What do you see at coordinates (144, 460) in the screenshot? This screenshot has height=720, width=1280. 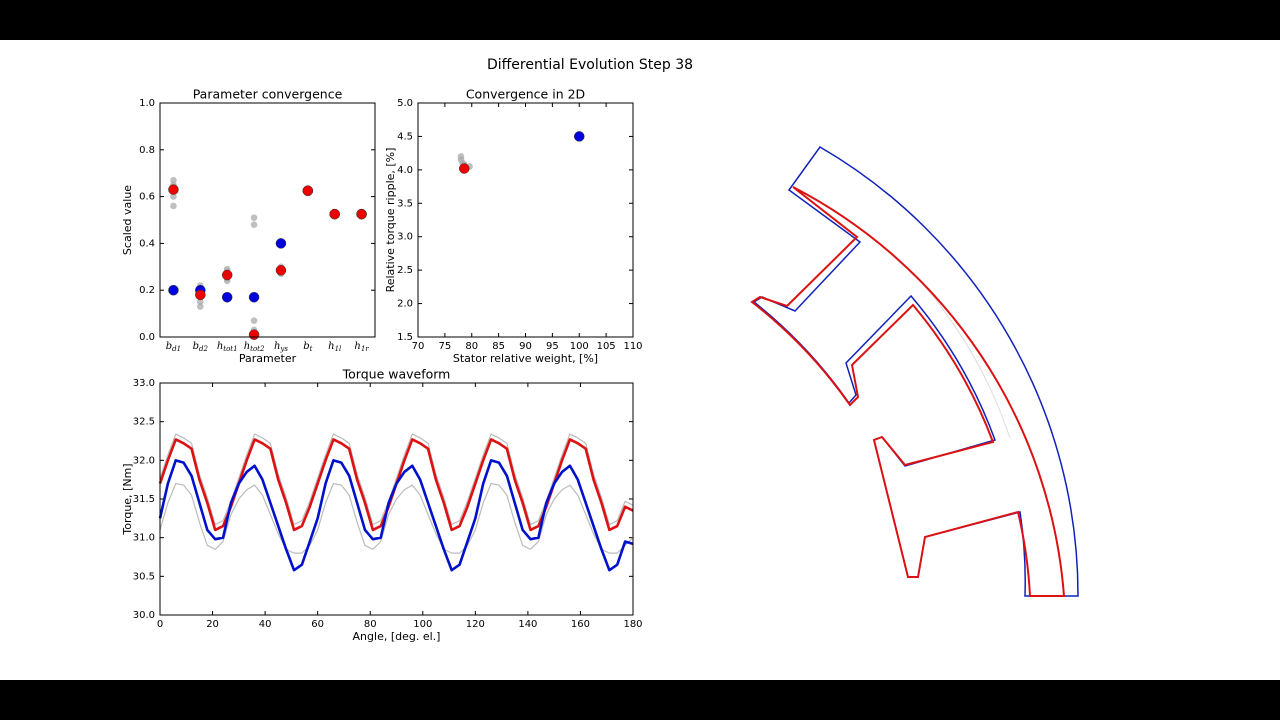 I see `y-tick-label: 32.0` at bounding box center [144, 460].